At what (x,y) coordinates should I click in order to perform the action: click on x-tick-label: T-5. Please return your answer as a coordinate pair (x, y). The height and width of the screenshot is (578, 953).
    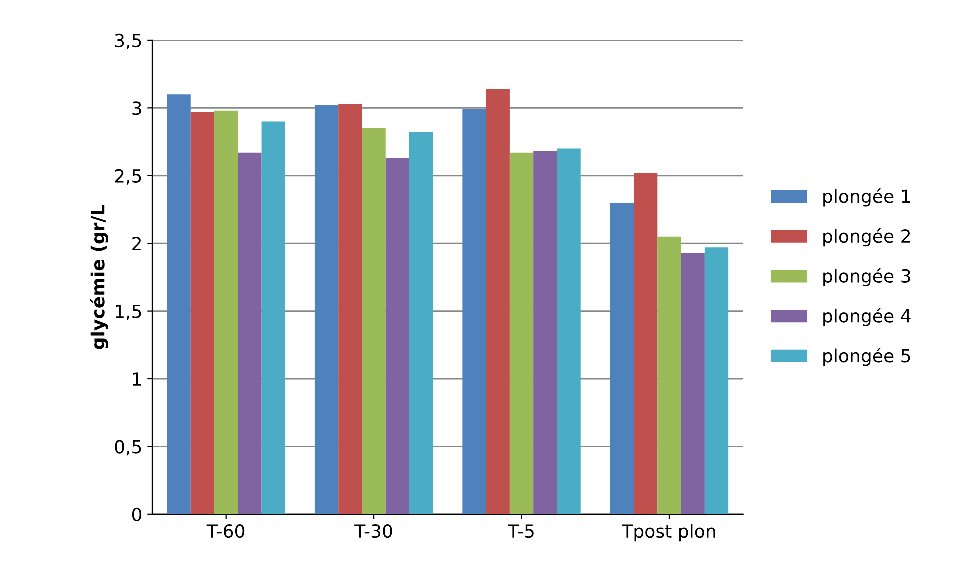
    Looking at the image, I should click on (521, 531).